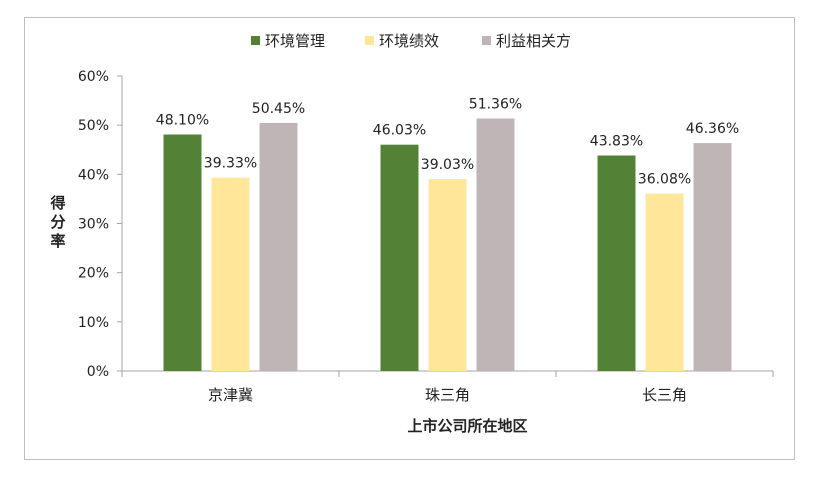 Image resolution: width=831 pixels, height=478 pixels. What do you see at coordinates (182, 121) in the screenshot?
I see `data-label: 48.10%` at bounding box center [182, 121].